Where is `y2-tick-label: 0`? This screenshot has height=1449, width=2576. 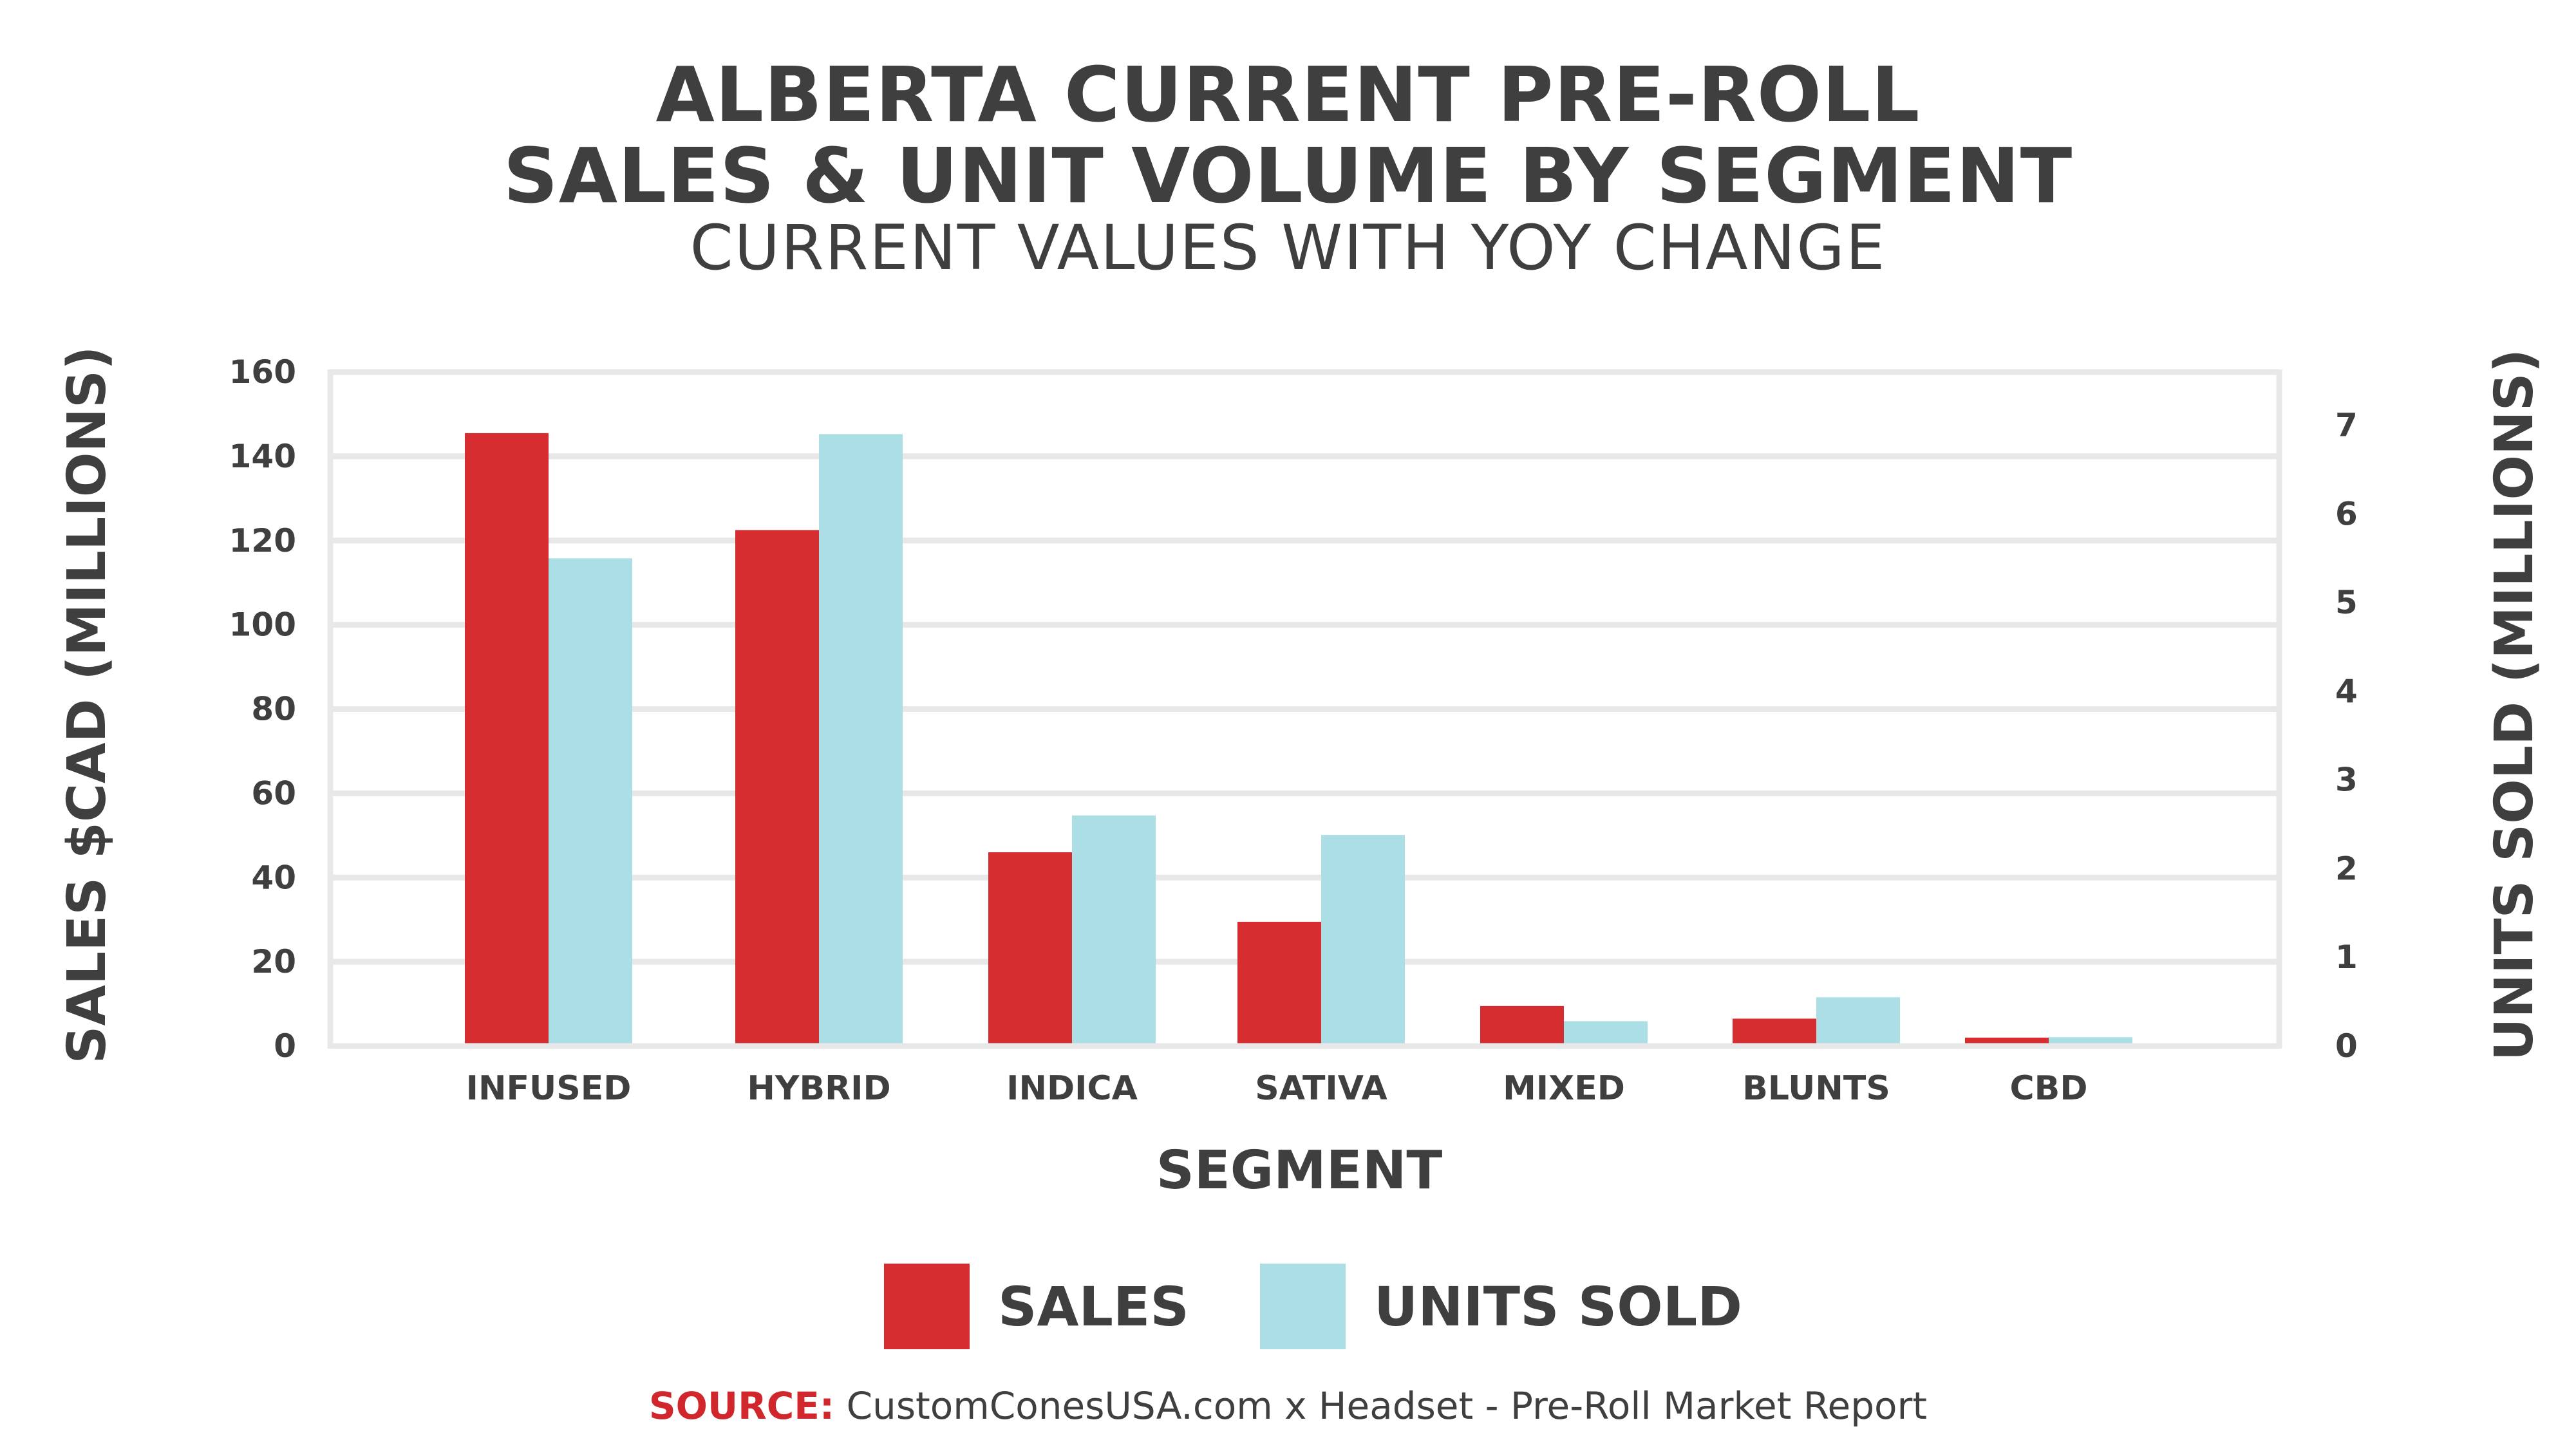 y2-tick-label: 0 is located at coordinates (2346, 1046).